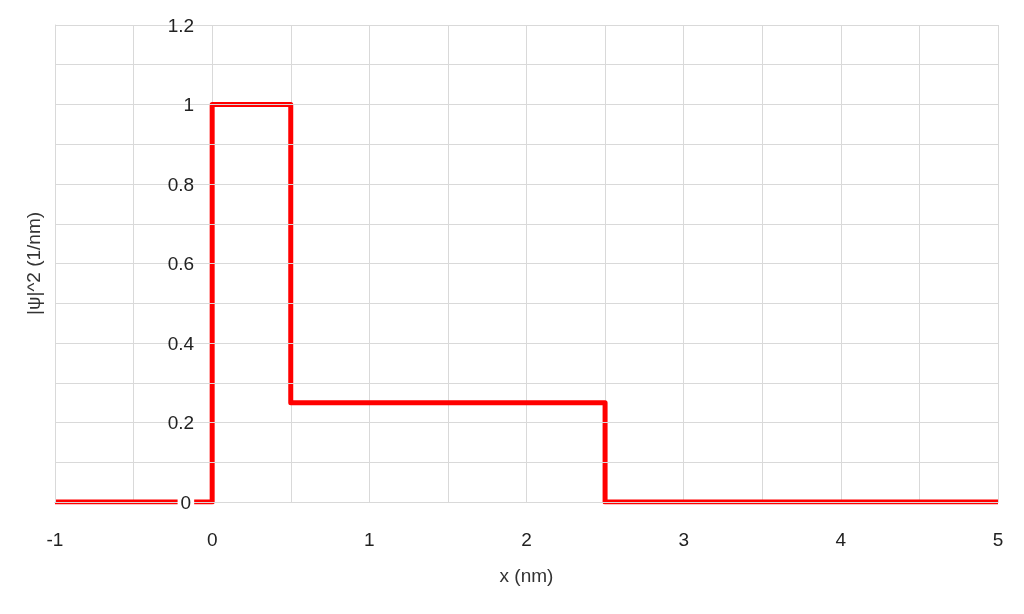  I want to click on x-tick-label: -1, so click(55, 539).